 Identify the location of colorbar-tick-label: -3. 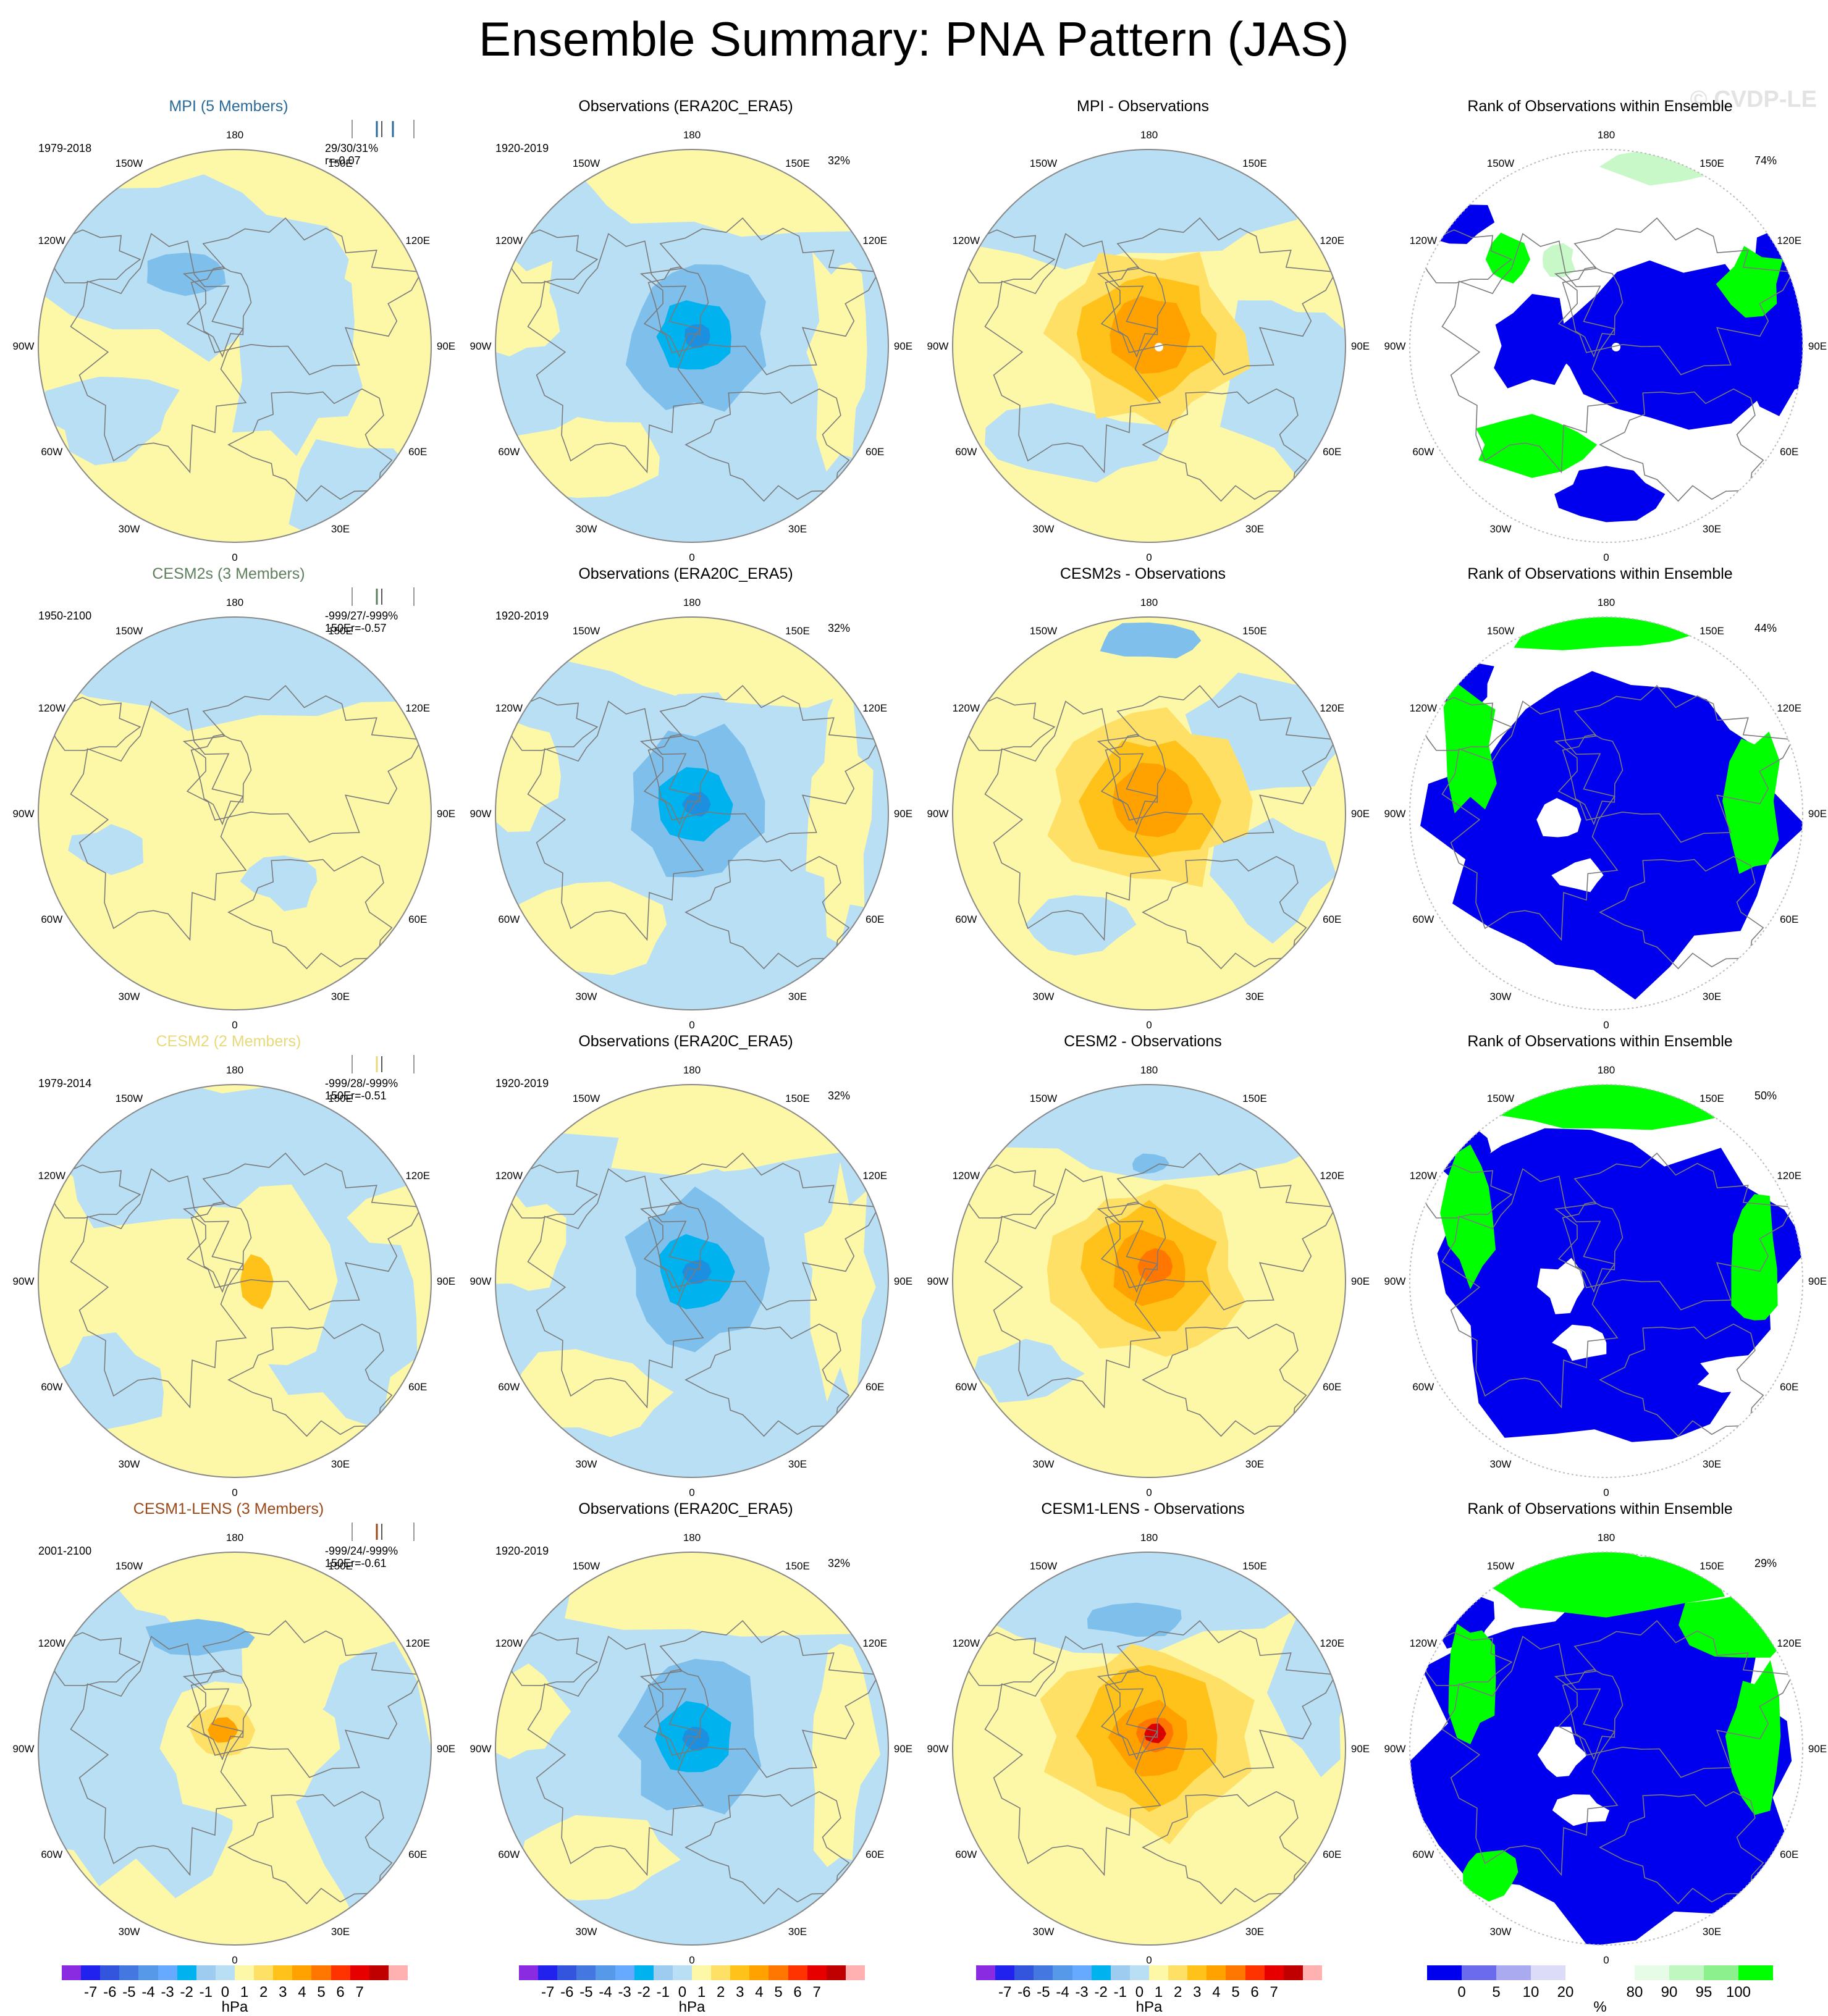
(1082, 1993).